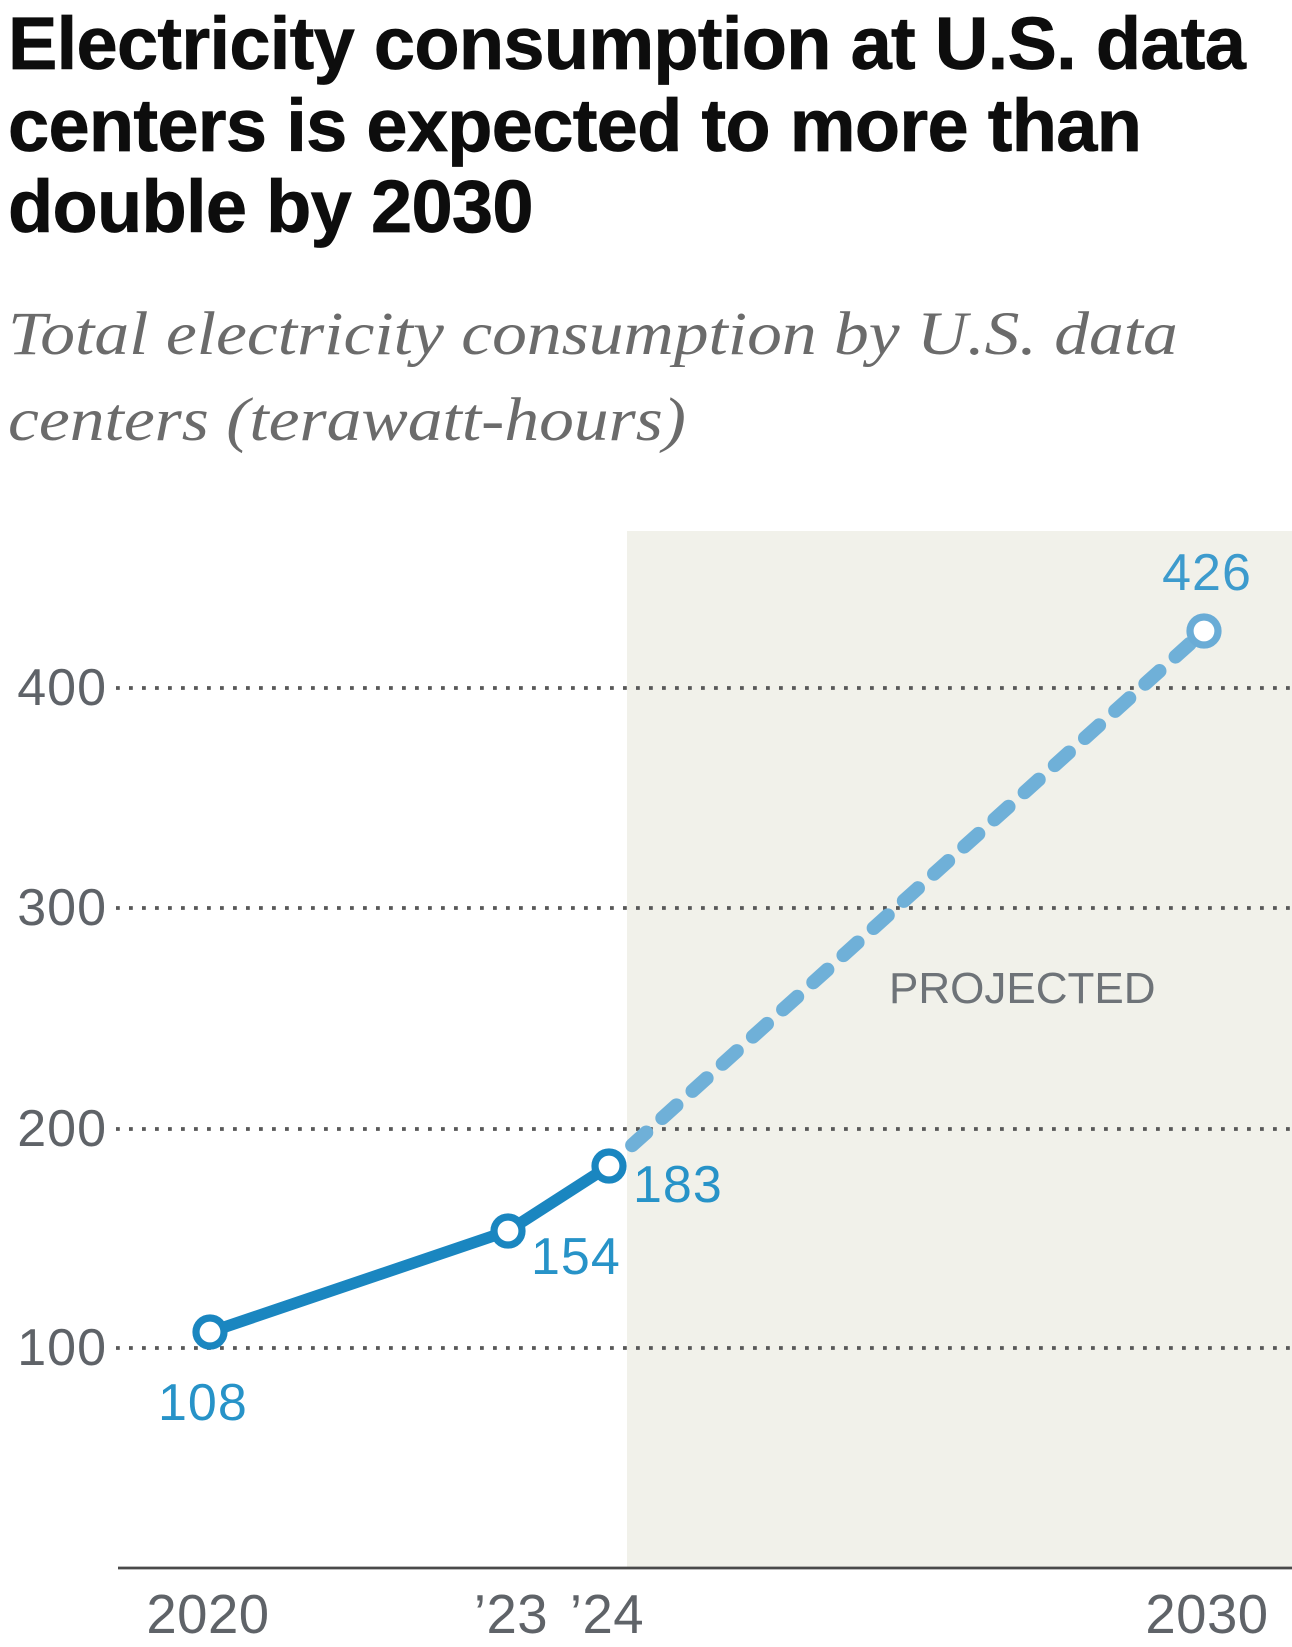  Describe the element at coordinates (511, 1614) in the screenshot. I see `svg-text: ’23` at that location.